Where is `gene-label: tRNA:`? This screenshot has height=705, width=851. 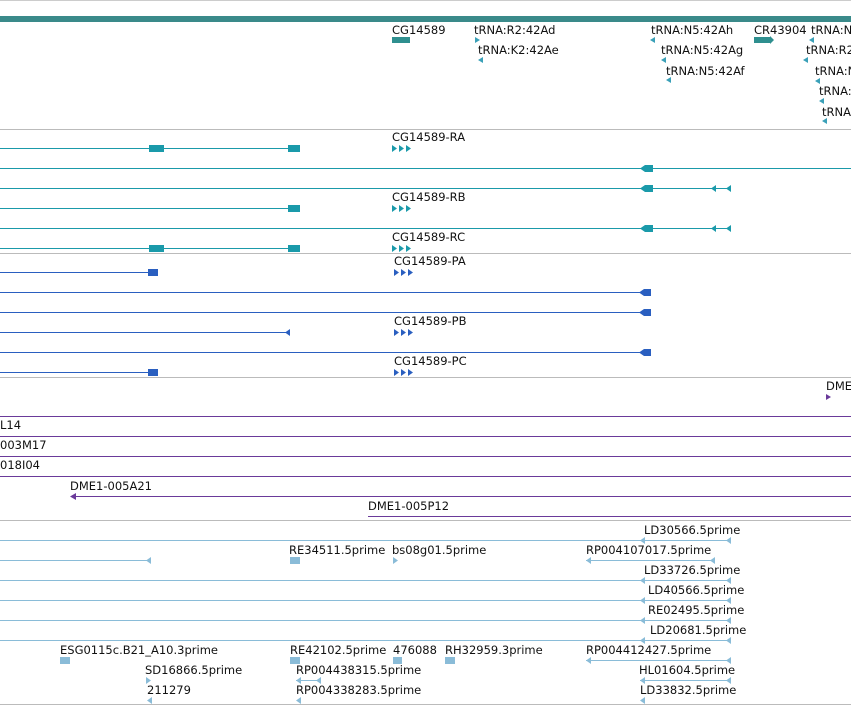 gene-label: tRNA: is located at coordinates (835, 91).